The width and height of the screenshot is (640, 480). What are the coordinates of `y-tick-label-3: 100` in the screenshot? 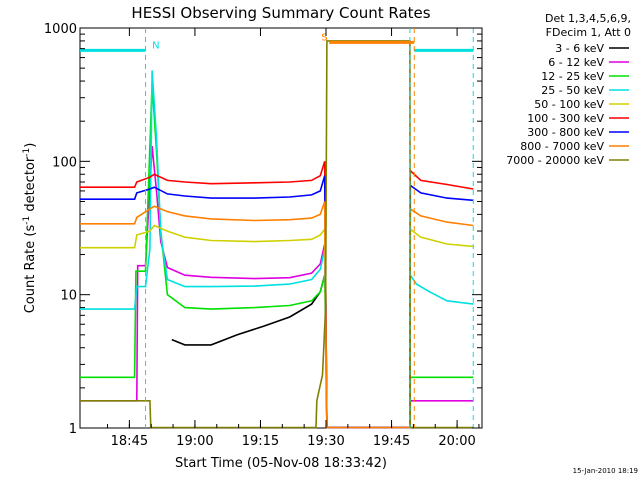 It's located at (64, 162).